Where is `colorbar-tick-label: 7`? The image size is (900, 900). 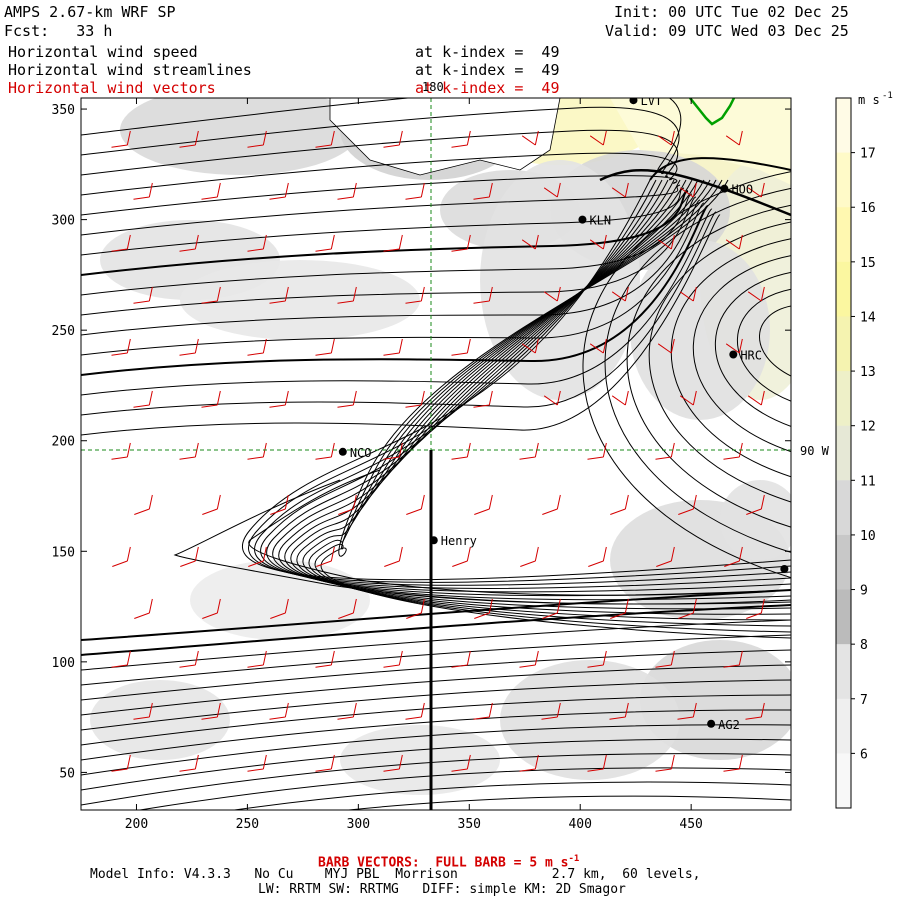
colorbar-tick-label: 7 is located at coordinates (864, 700).